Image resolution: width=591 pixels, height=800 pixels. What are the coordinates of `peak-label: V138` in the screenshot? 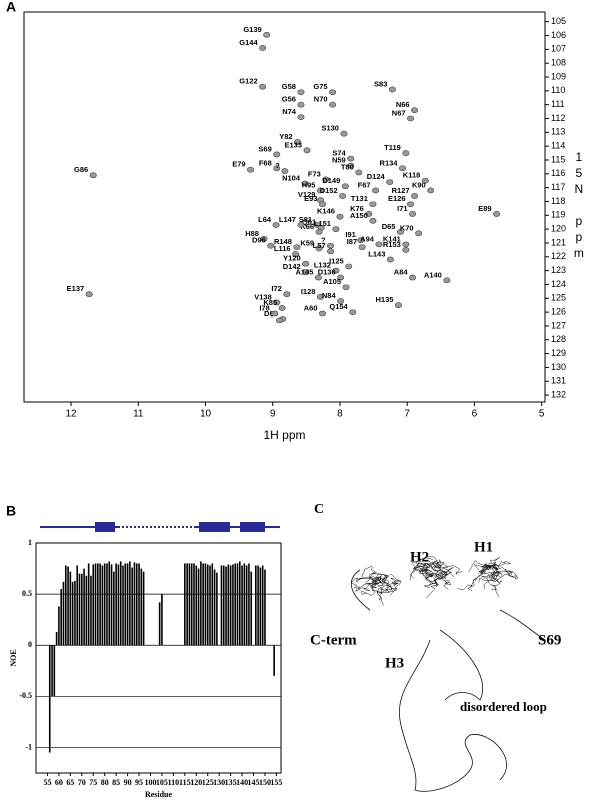 It's located at (263, 296).